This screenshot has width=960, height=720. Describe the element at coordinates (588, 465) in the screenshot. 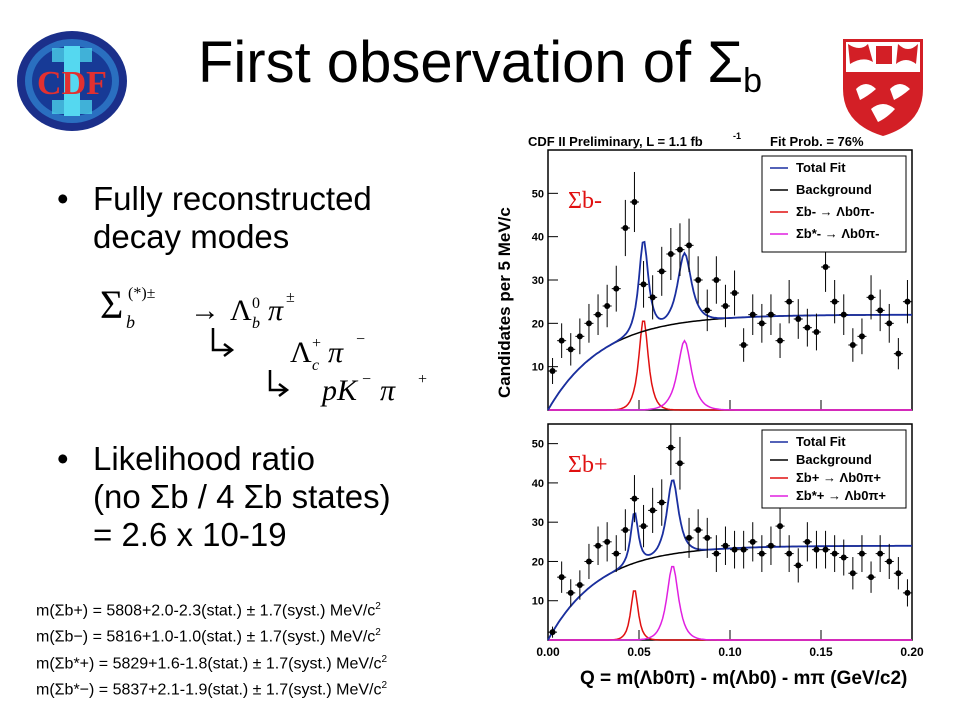

I see `panel-label: Σb+` at that location.